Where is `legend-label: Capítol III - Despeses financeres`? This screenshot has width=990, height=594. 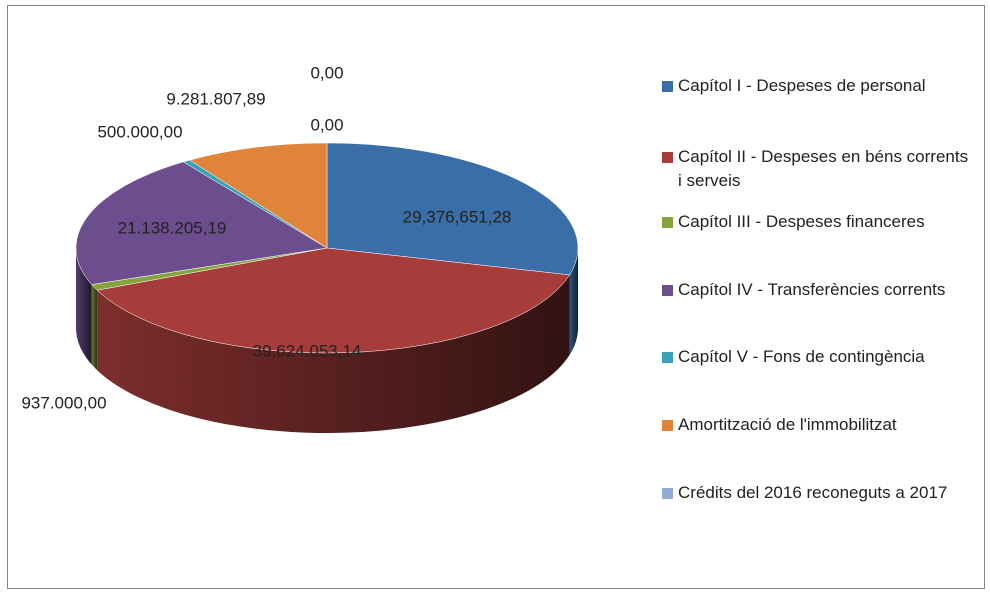
legend-label: Capítol III - Despeses financeres is located at coordinates (801, 221).